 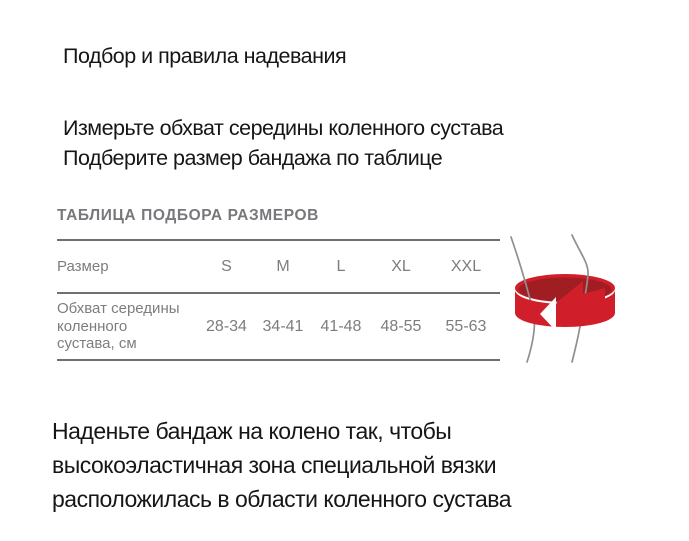 What do you see at coordinates (580, 303) in the screenshot?
I see `wrap-direction-arrow-icon` at bounding box center [580, 303].